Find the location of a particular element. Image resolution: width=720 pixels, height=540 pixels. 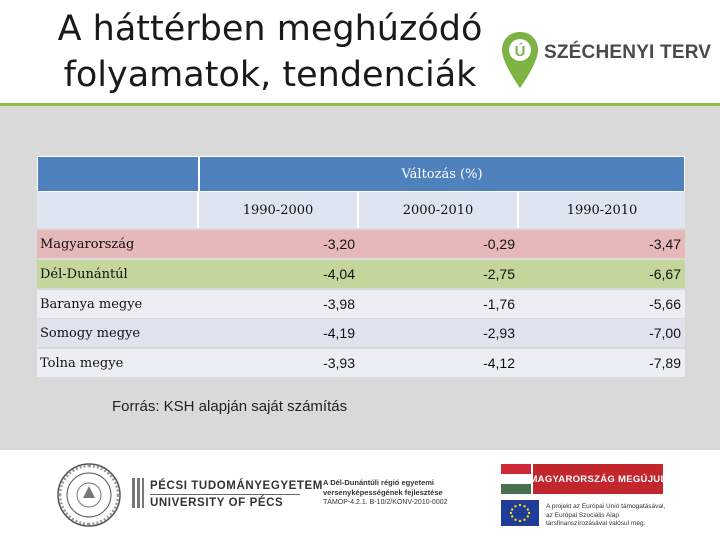

region-label: Dél-Dunántúl is located at coordinates (84, 274).